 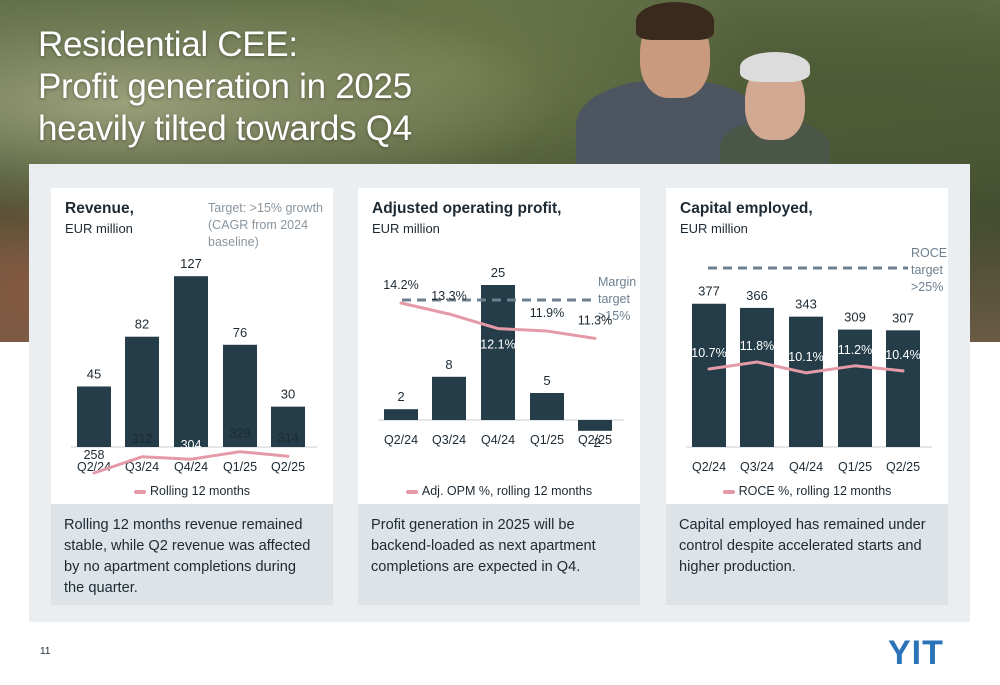 What do you see at coordinates (45, 651) in the screenshot?
I see `page-number: 11` at bounding box center [45, 651].